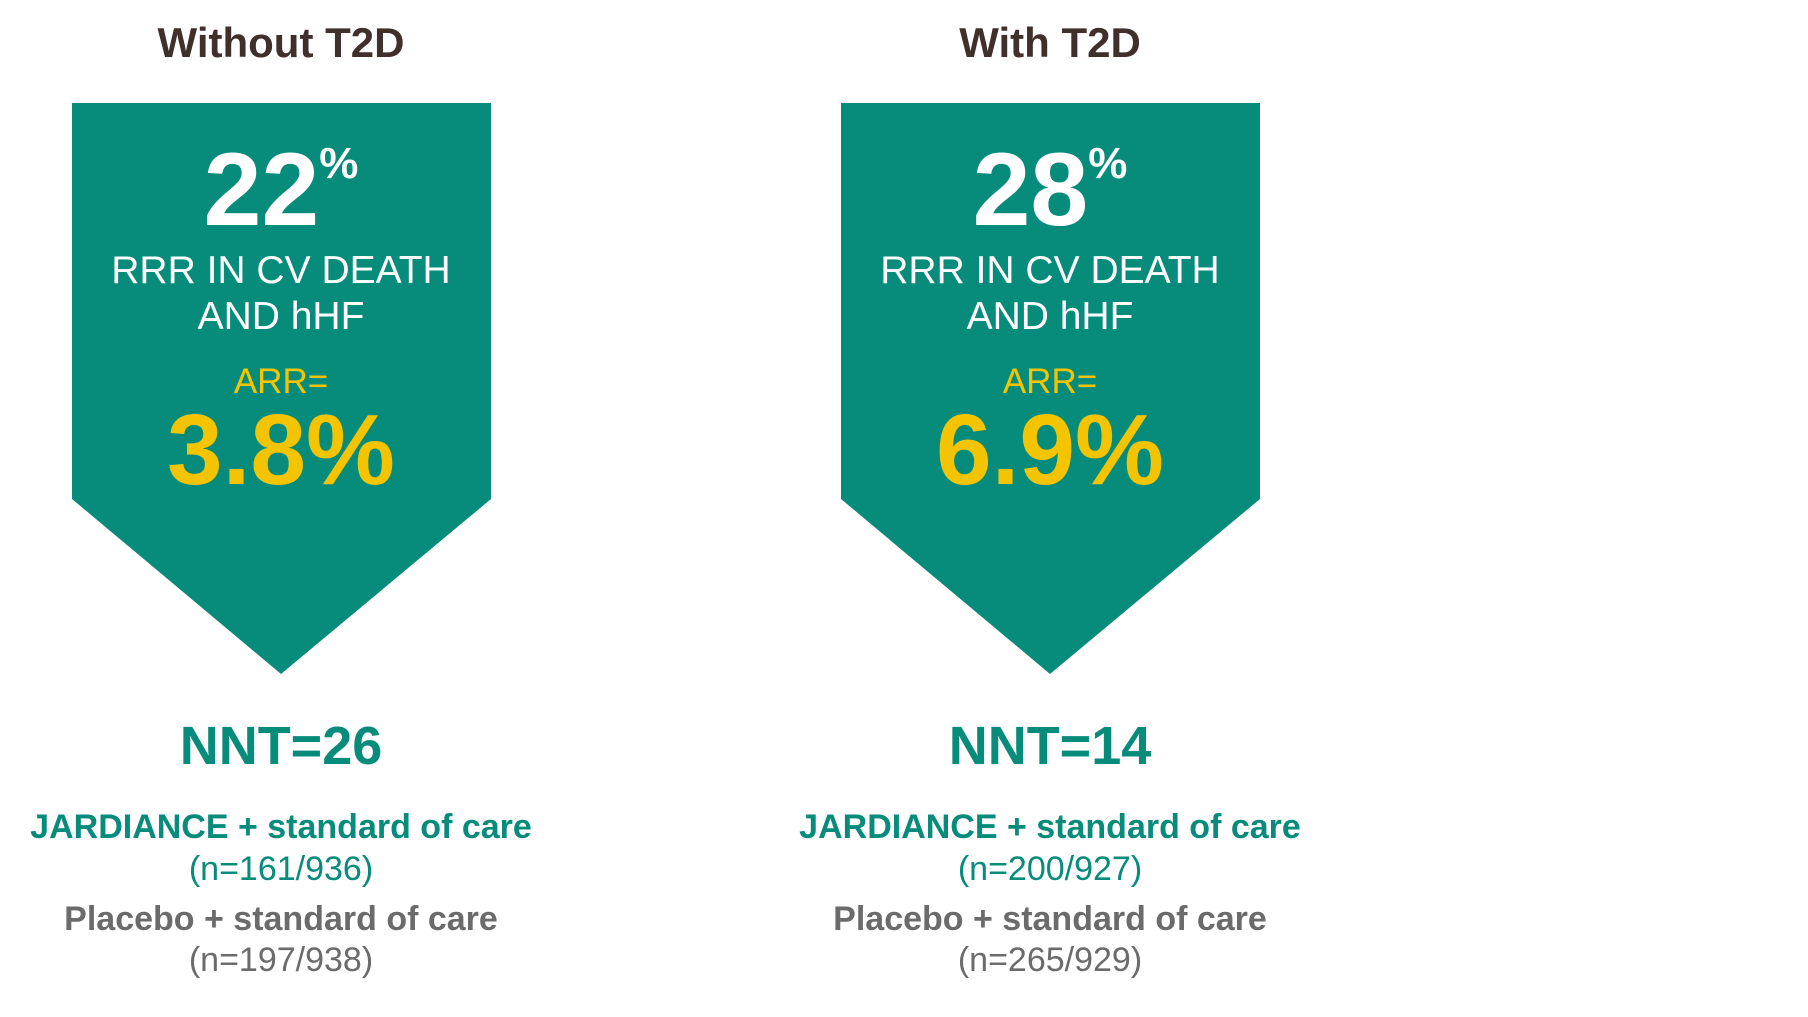 The height and width of the screenshot is (1017, 1808). Describe the element at coordinates (281, 190) in the screenshot. I see `rrr-value: 22%` at that location.